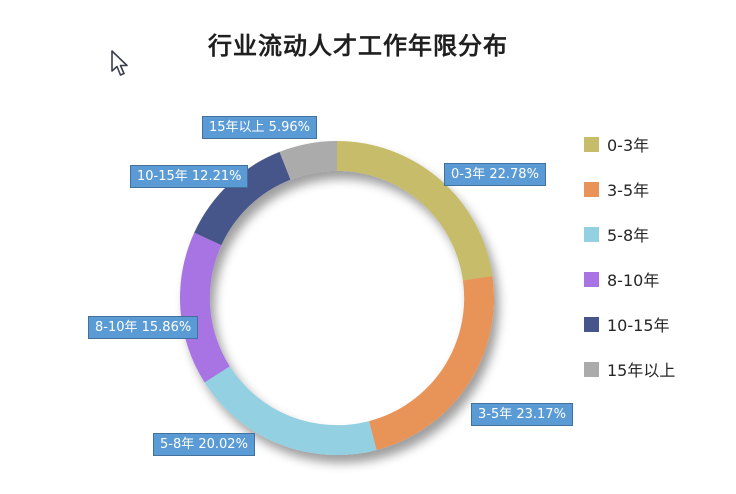  I want to click on legend-label: 3-5年, so click(628, 190).